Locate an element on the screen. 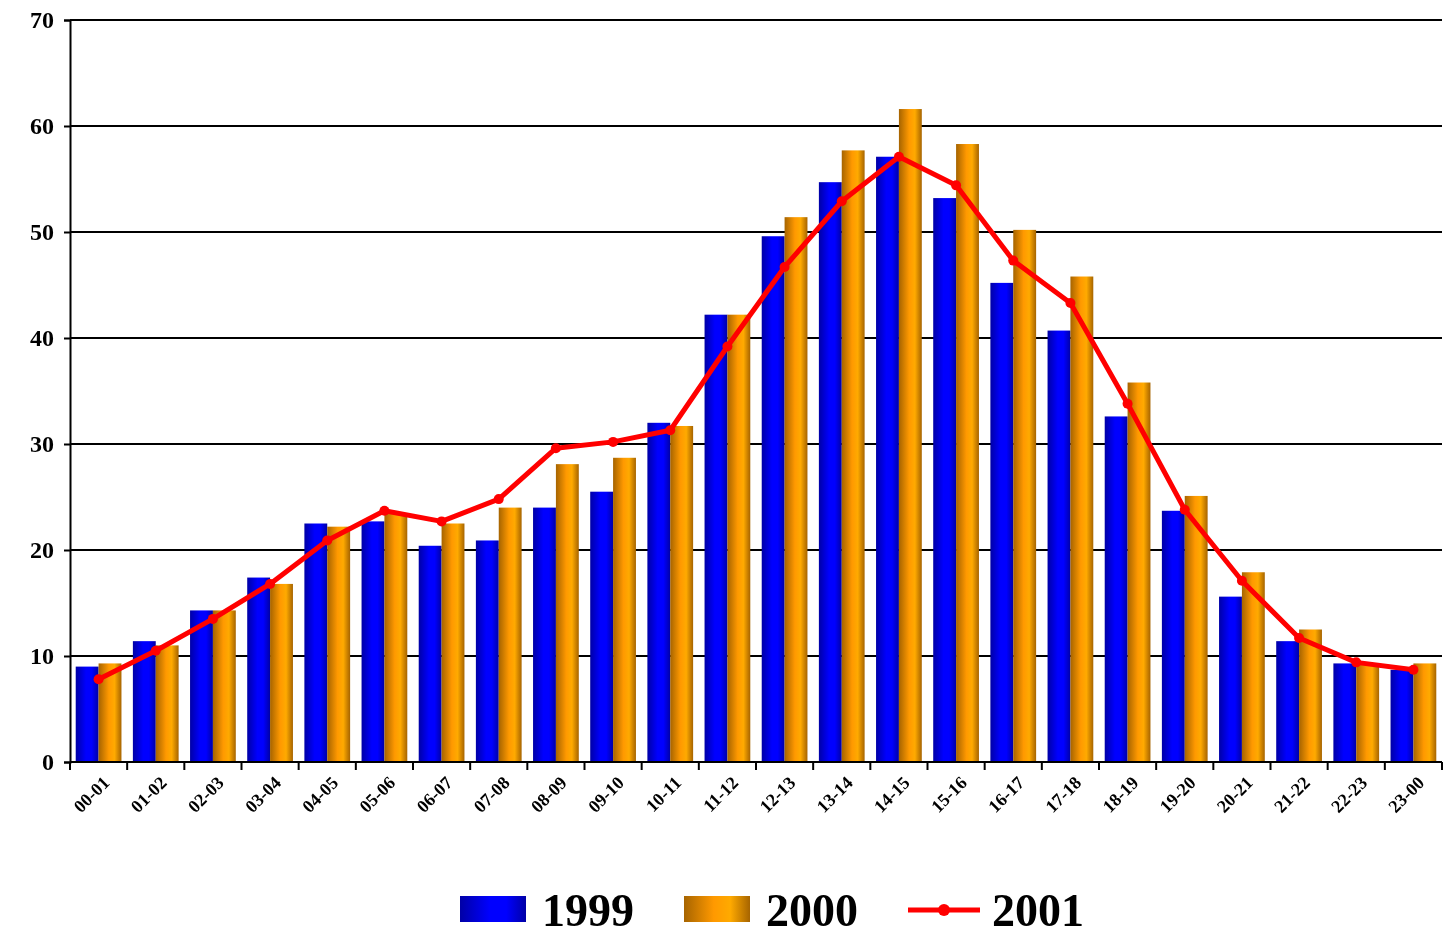  y-tick-label: 10 is located at coordinates (42, 656).